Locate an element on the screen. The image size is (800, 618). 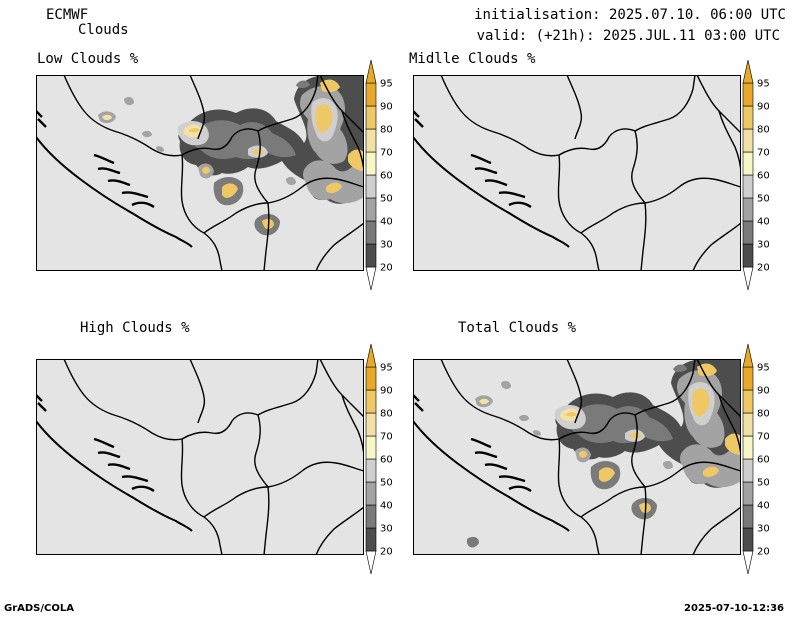
colorbar-middle: 20 30 40 50 60 70 80 90 95 is located at coordinates (756, 175).